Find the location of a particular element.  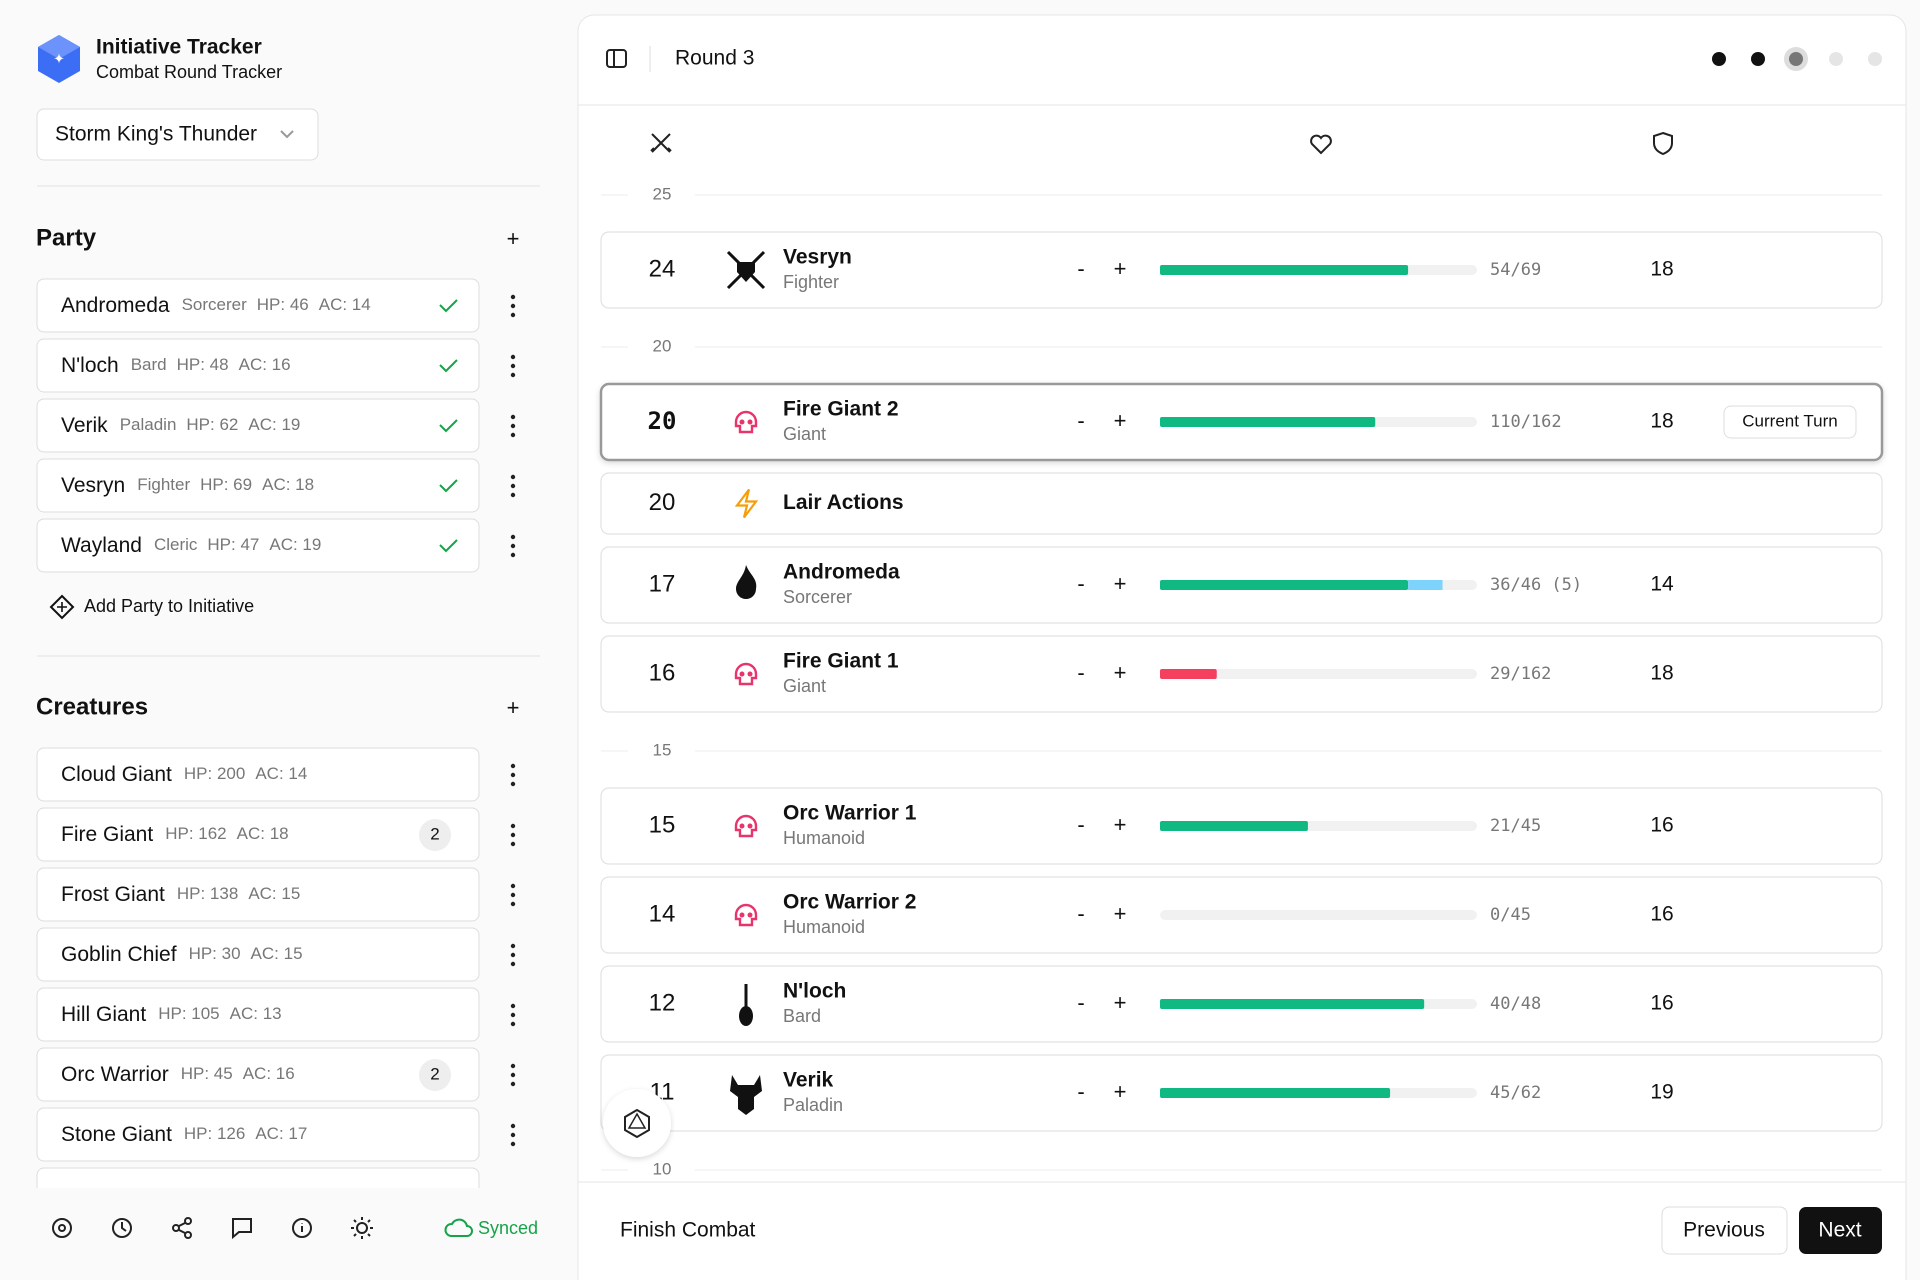

card-text: Verik Paladin HP: 62 AC: 19 is located at coordinates (180, 425).